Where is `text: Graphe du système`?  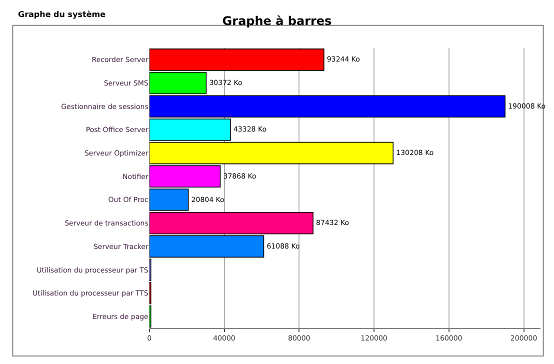 text: Graphe du système is located at coordinates (62, 14).